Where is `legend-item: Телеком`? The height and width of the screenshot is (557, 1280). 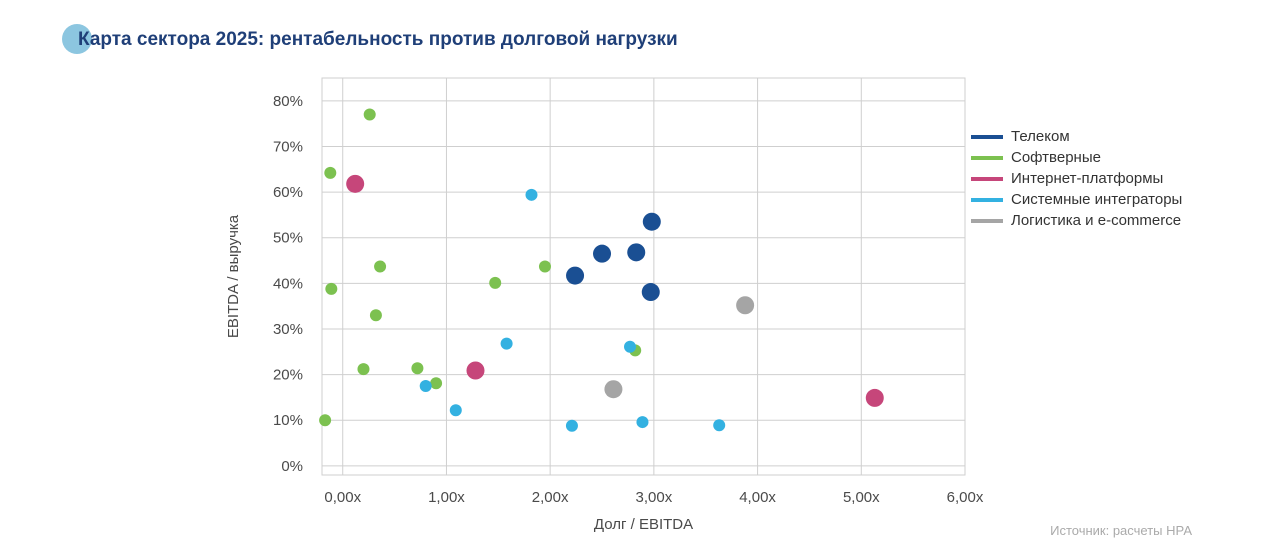 legend-item: Телеком is located at coordinates (1076, 136).